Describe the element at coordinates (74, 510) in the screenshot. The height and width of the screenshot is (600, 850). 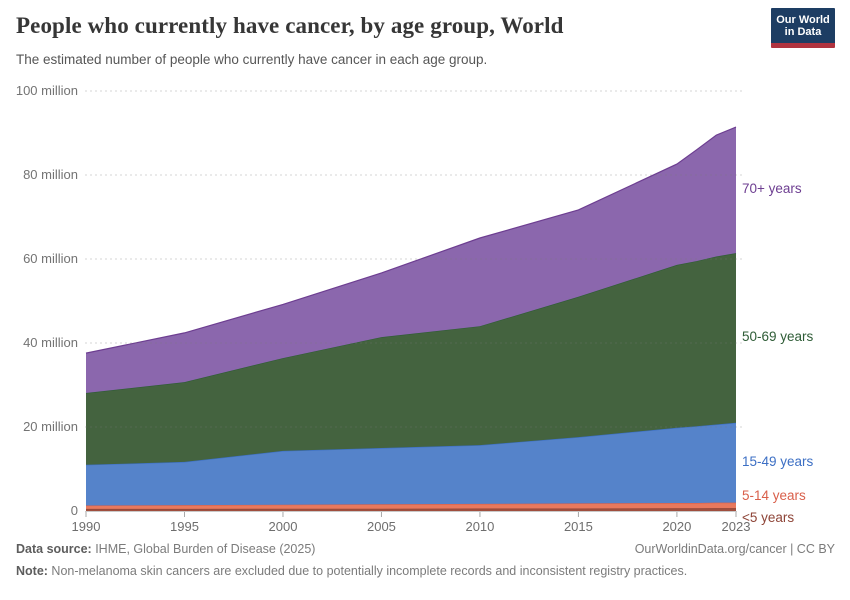
I see `y-tick-label-0: 0` at that location.